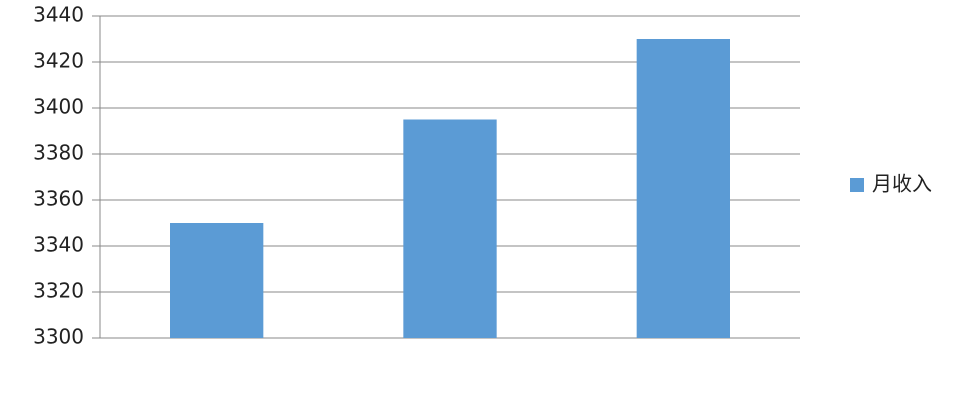 Image resolution: width=966 pixels, height=412 pixels. What do you see at coordinates (902, 184) in the screenshot?
I see `legend-label: 月收入` at bounding box center [902, 184].